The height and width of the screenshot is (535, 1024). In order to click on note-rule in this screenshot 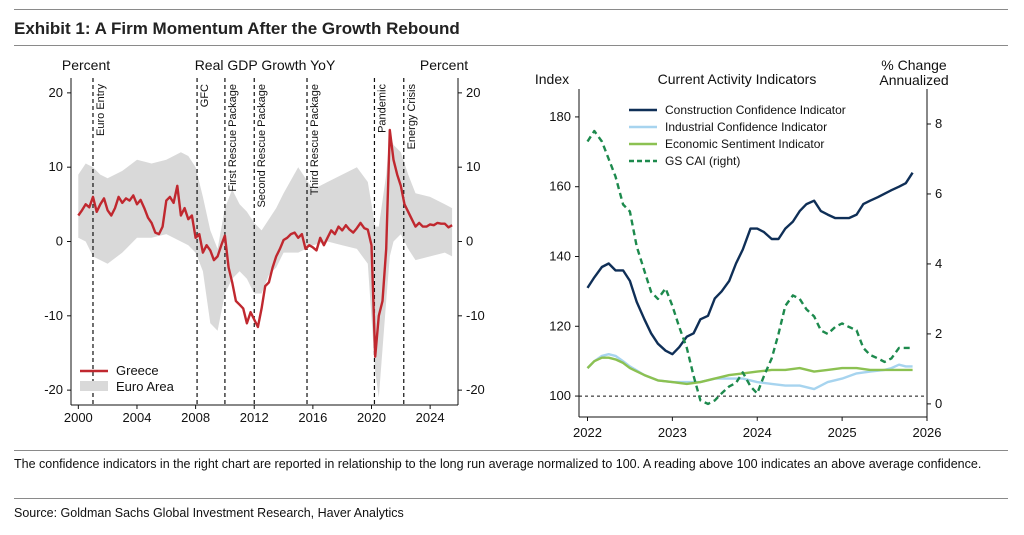, I will do `click(511, 450)`.